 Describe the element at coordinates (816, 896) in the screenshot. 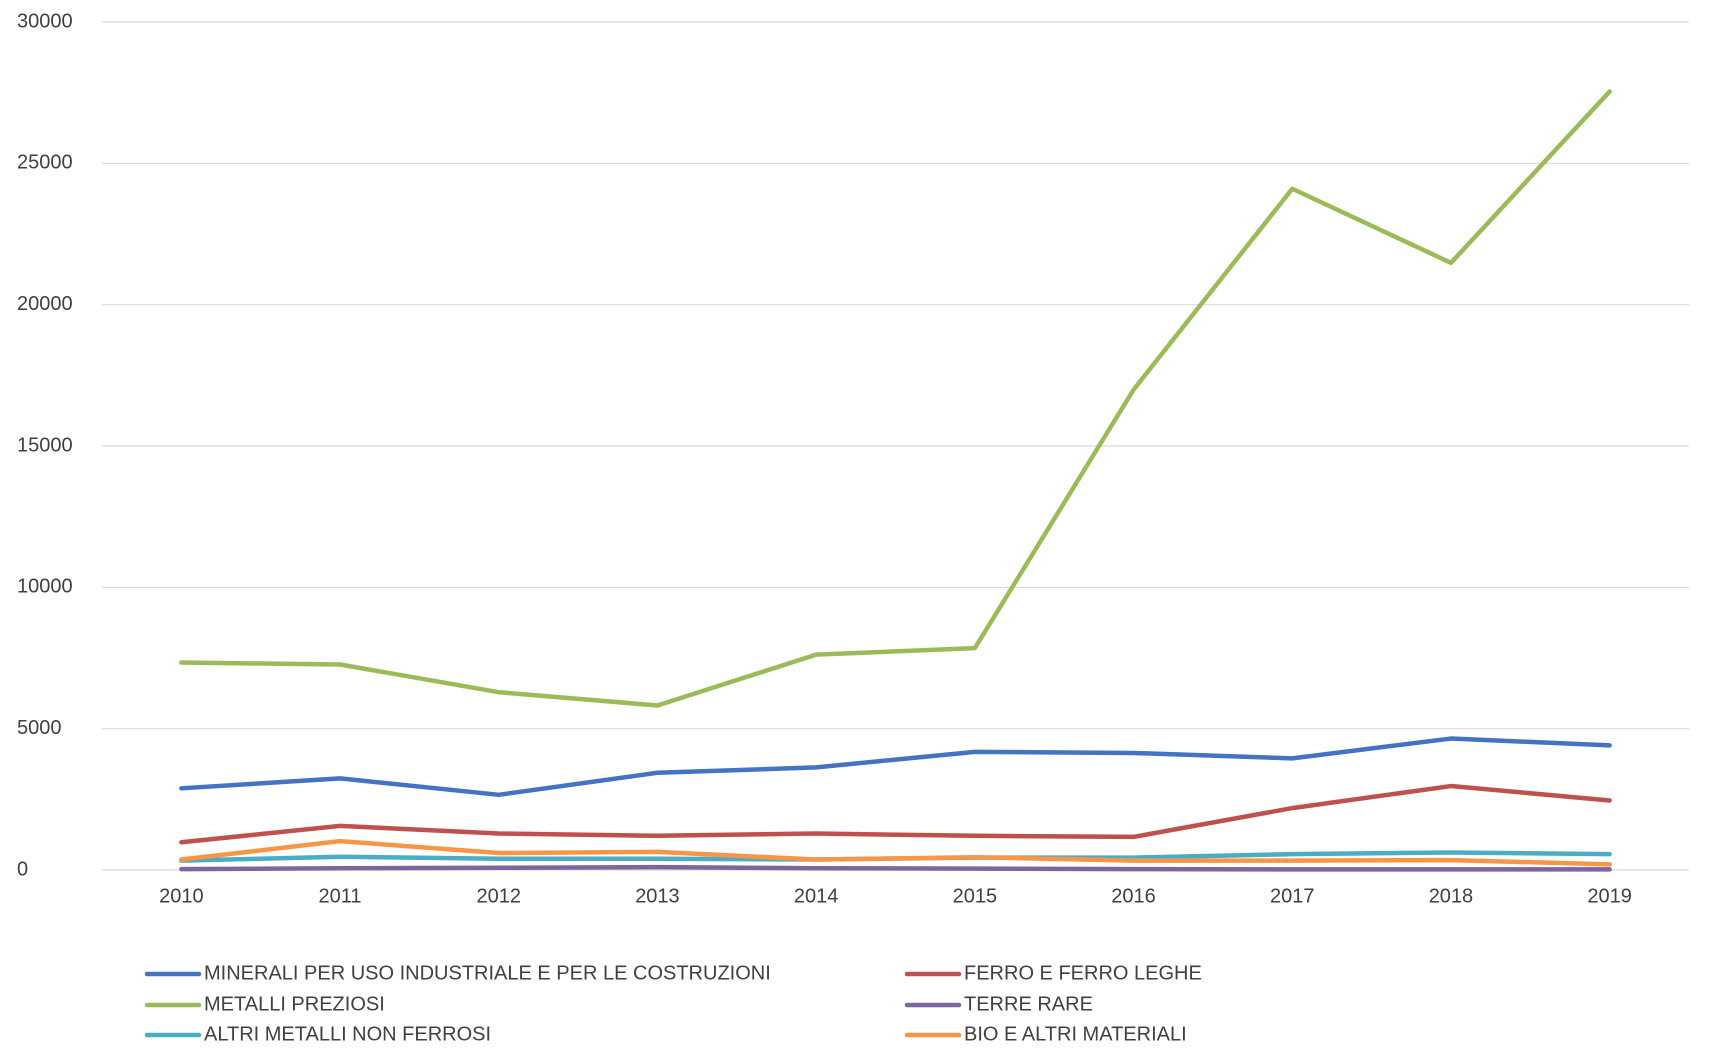

I see `x-tick-label: 2014` at that location.